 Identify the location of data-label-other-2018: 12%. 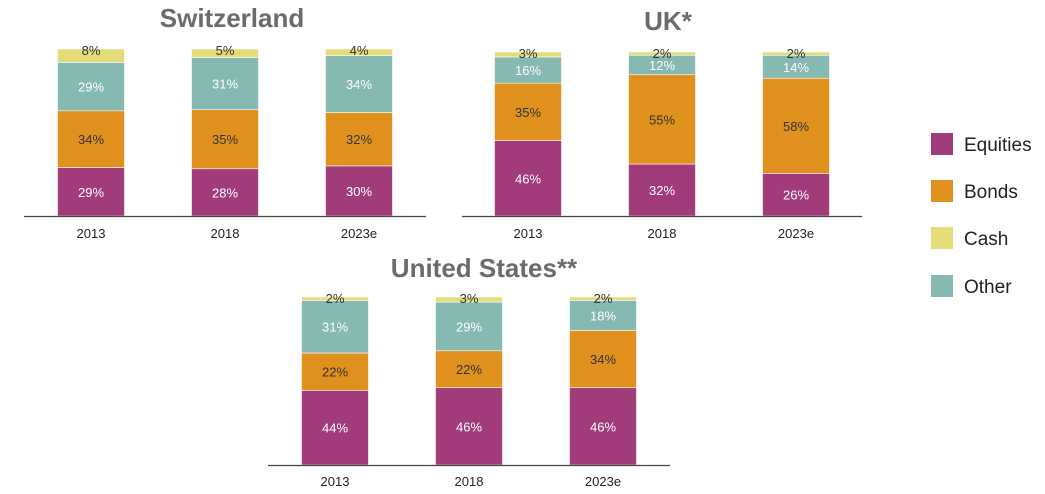
(662, 65).